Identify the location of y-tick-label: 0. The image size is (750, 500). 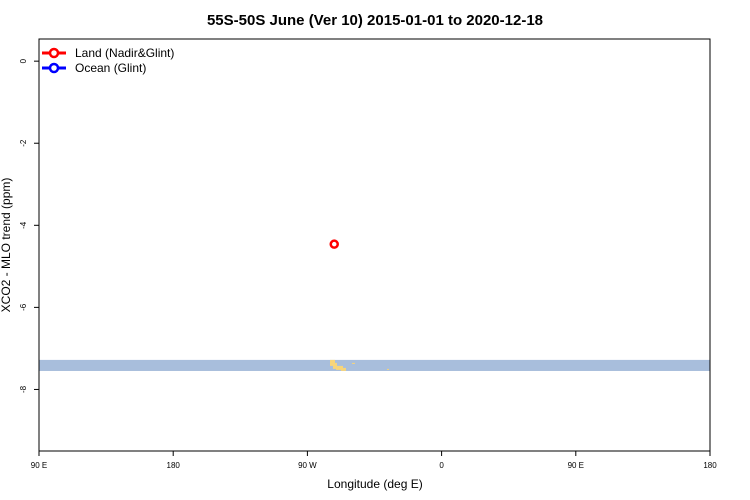
(23, 60).